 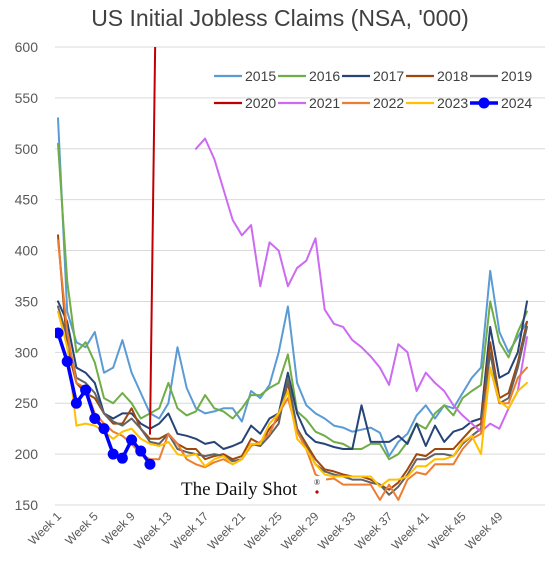 What do you see at coordinates (27, 200) in the screenshot?
I see `y-tick-label: 450` at bounding box center [27, 200].